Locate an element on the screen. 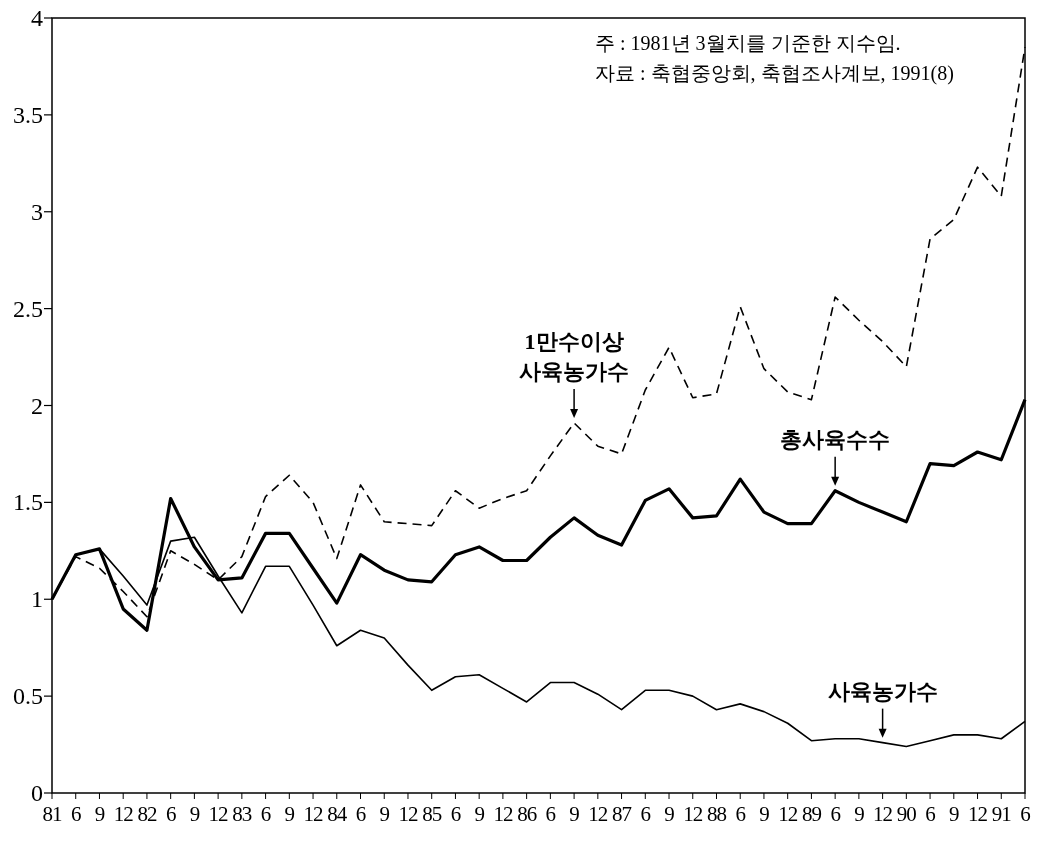 This screenshot has width=1039, height=858. y-tick-label: 0.5 is located at coordinates (28, 696).